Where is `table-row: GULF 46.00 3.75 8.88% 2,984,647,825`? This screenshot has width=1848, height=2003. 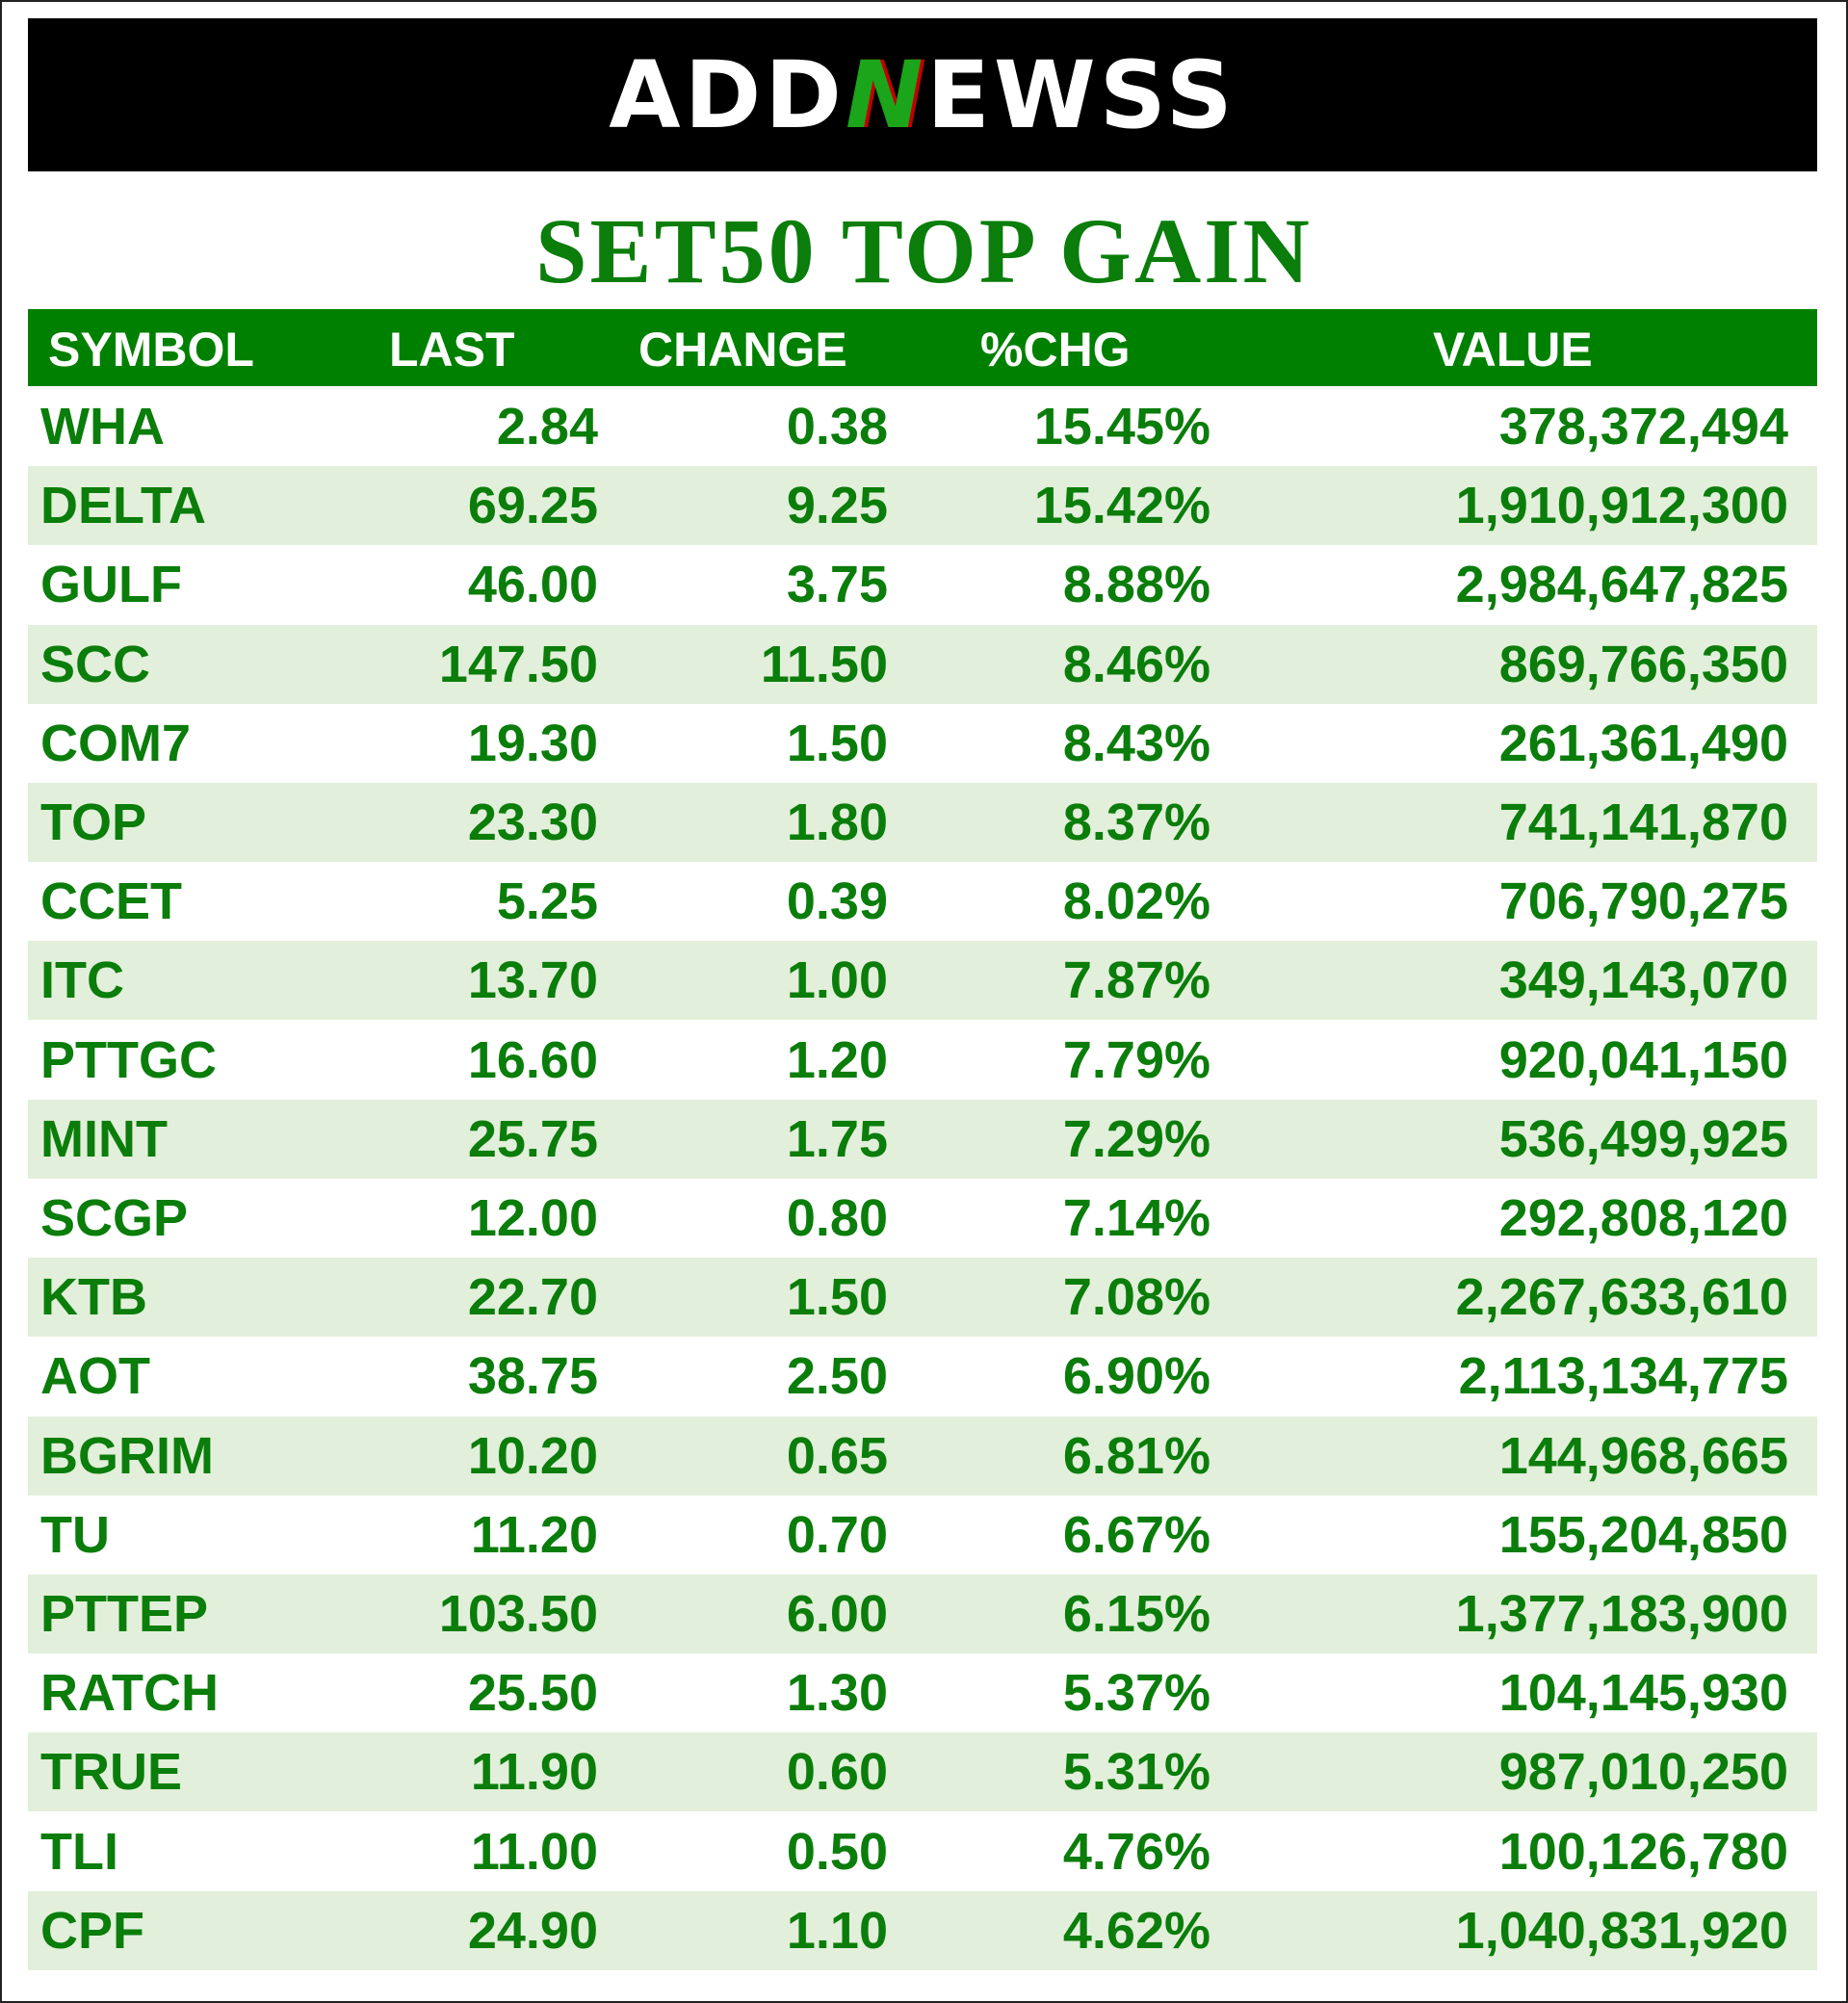 table-row: GULF 46.00 3.75 8.88% 2,984,647,825 is located at coordinates (922, 585).